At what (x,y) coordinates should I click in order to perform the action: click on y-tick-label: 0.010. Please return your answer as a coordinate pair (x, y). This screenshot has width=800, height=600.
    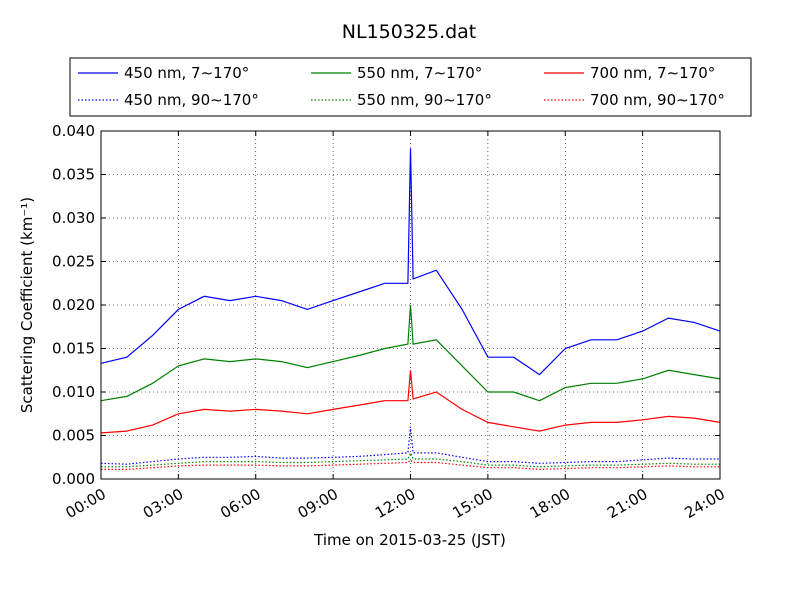
    Looking at the image, I should click on (73, 392).